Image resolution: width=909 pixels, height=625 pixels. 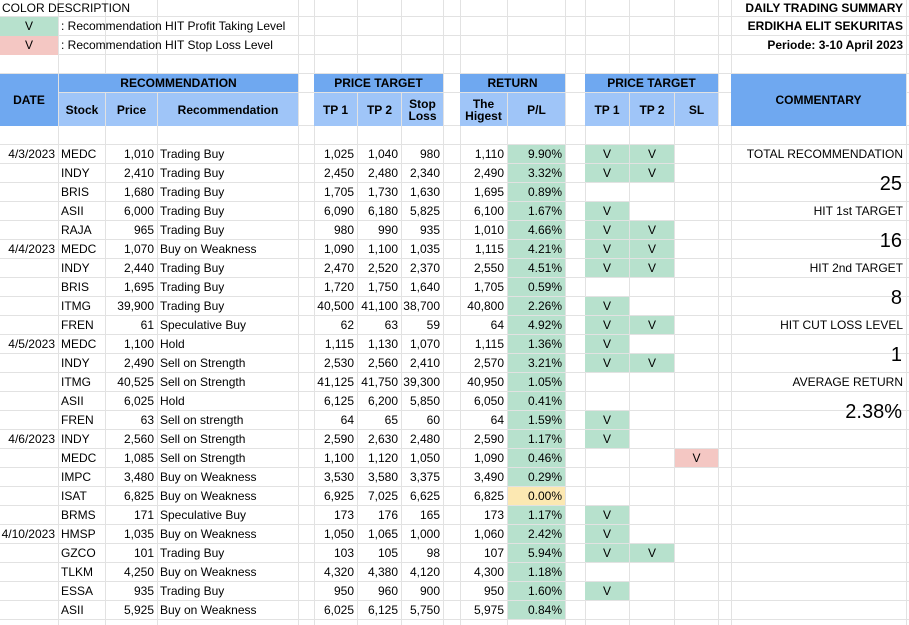 What do you see at coordinates (79, 154) in the screenshot?
I see `cell-stock: MEDC` at bounding box center [79, 154].